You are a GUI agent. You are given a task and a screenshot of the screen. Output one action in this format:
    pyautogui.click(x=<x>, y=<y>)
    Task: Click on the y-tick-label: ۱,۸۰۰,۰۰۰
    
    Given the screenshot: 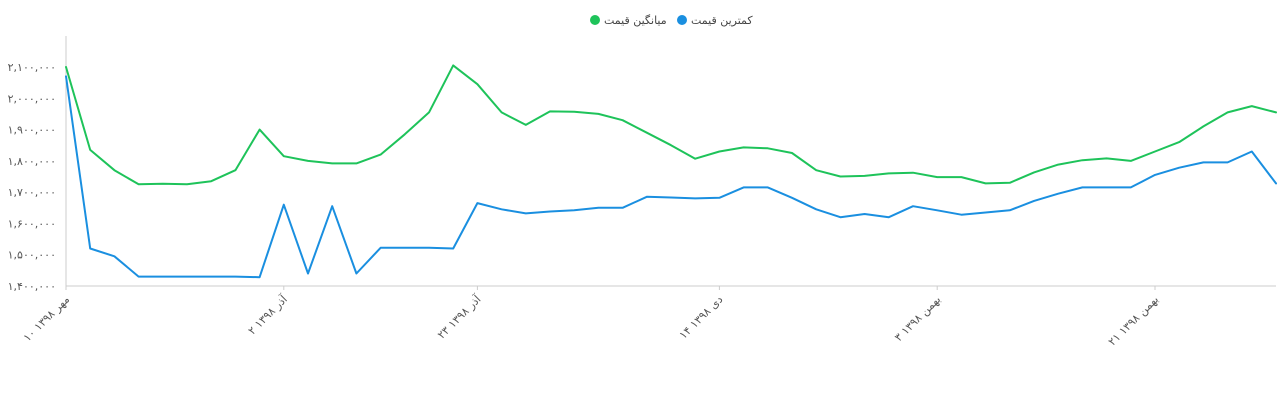 What is the action you would take?
    pyautogui.click(x=32, y=161)
    